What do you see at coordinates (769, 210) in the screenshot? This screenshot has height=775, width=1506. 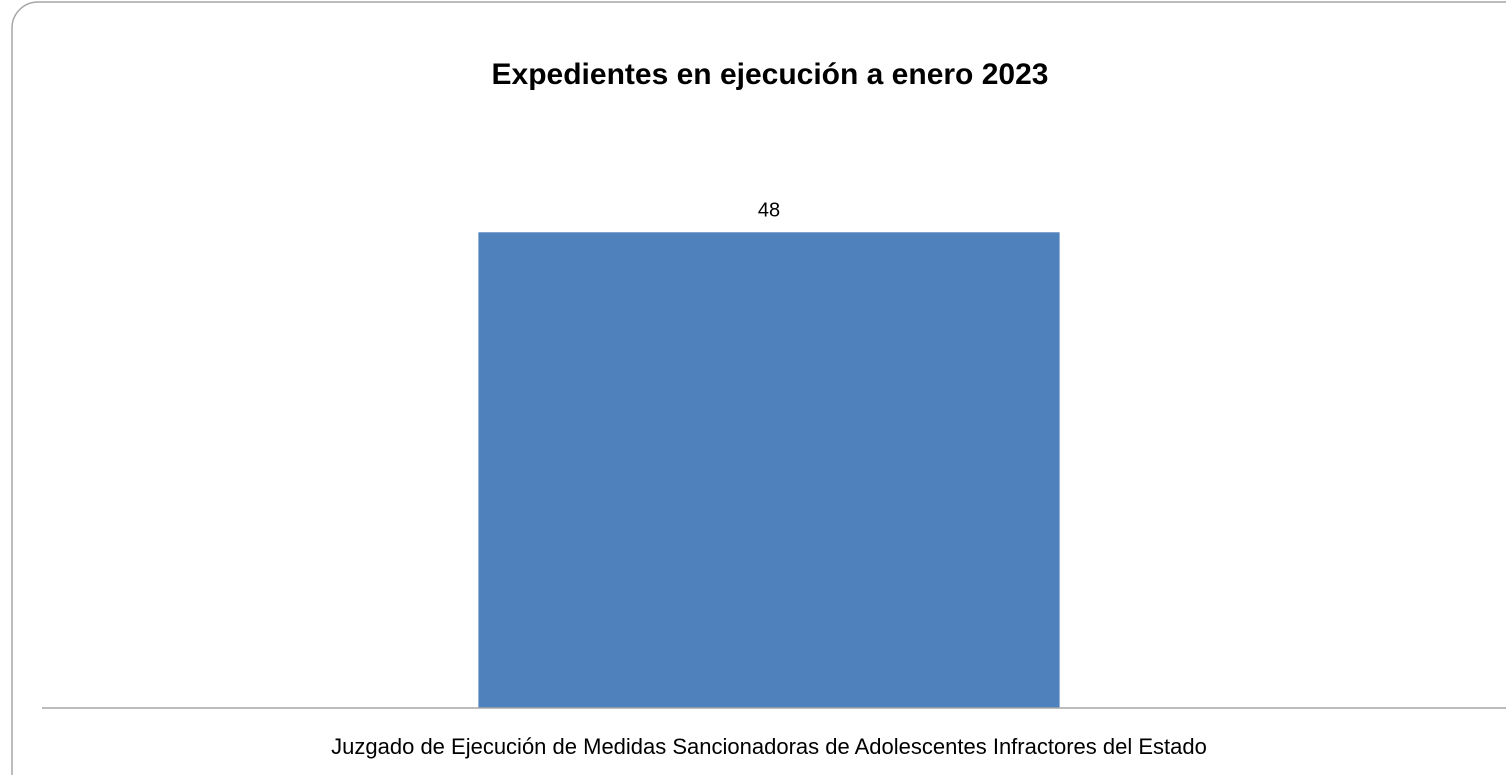 I see `bar-data-label: 48` at bounding box center [769, 210].